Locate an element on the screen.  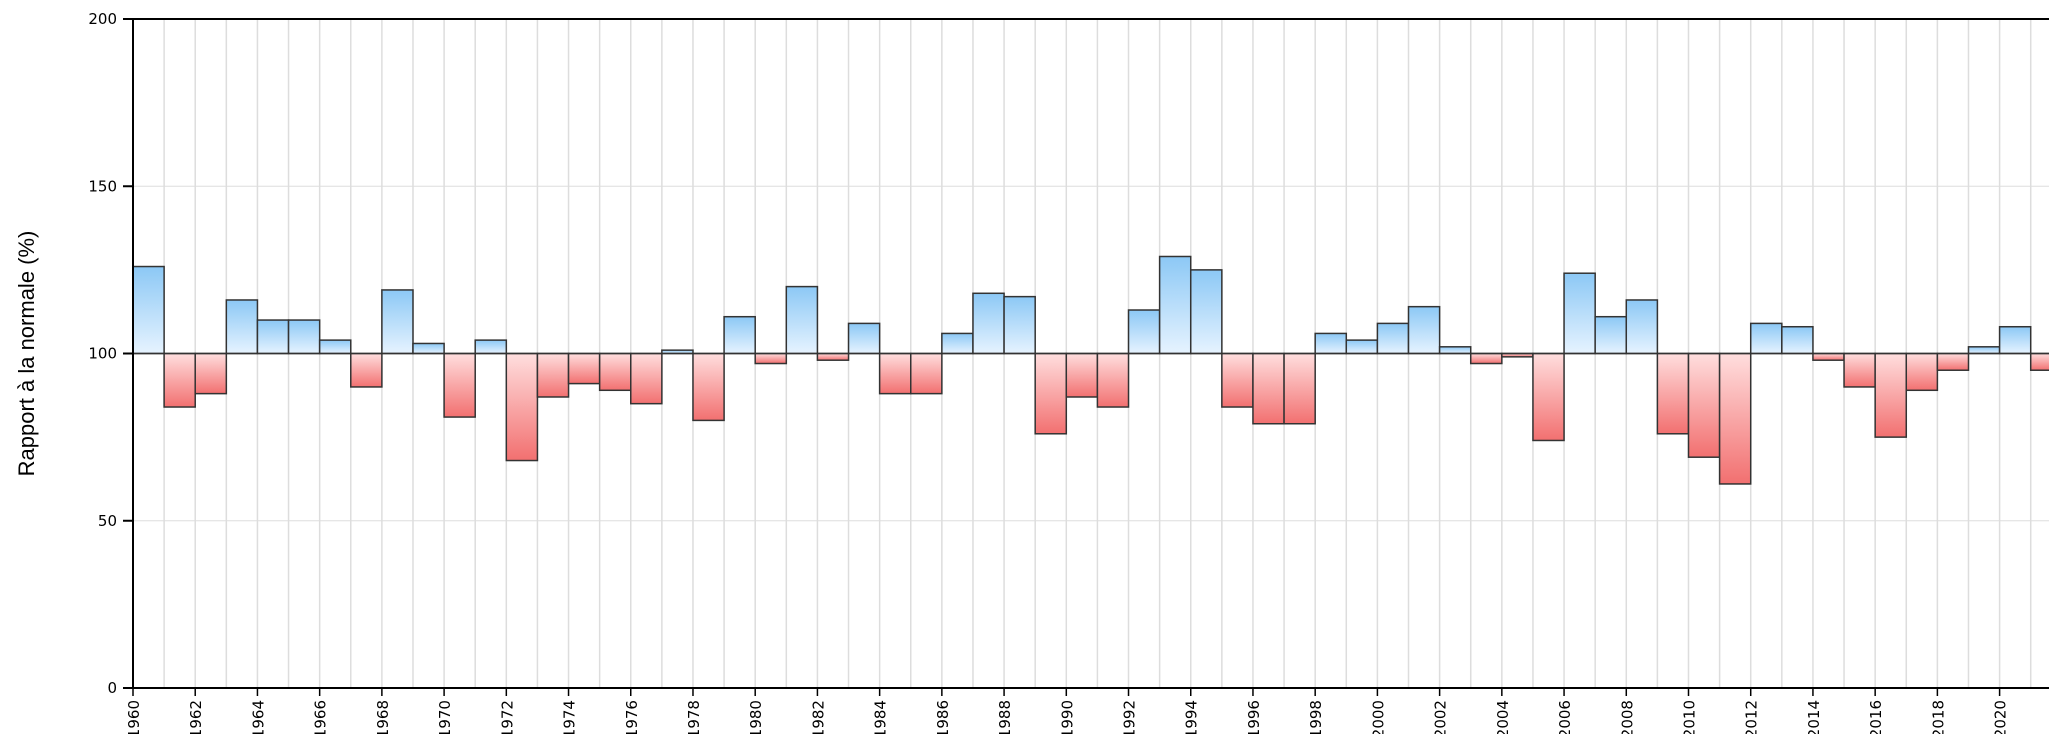
bar-2015 is located at coordinates (1859, 370).